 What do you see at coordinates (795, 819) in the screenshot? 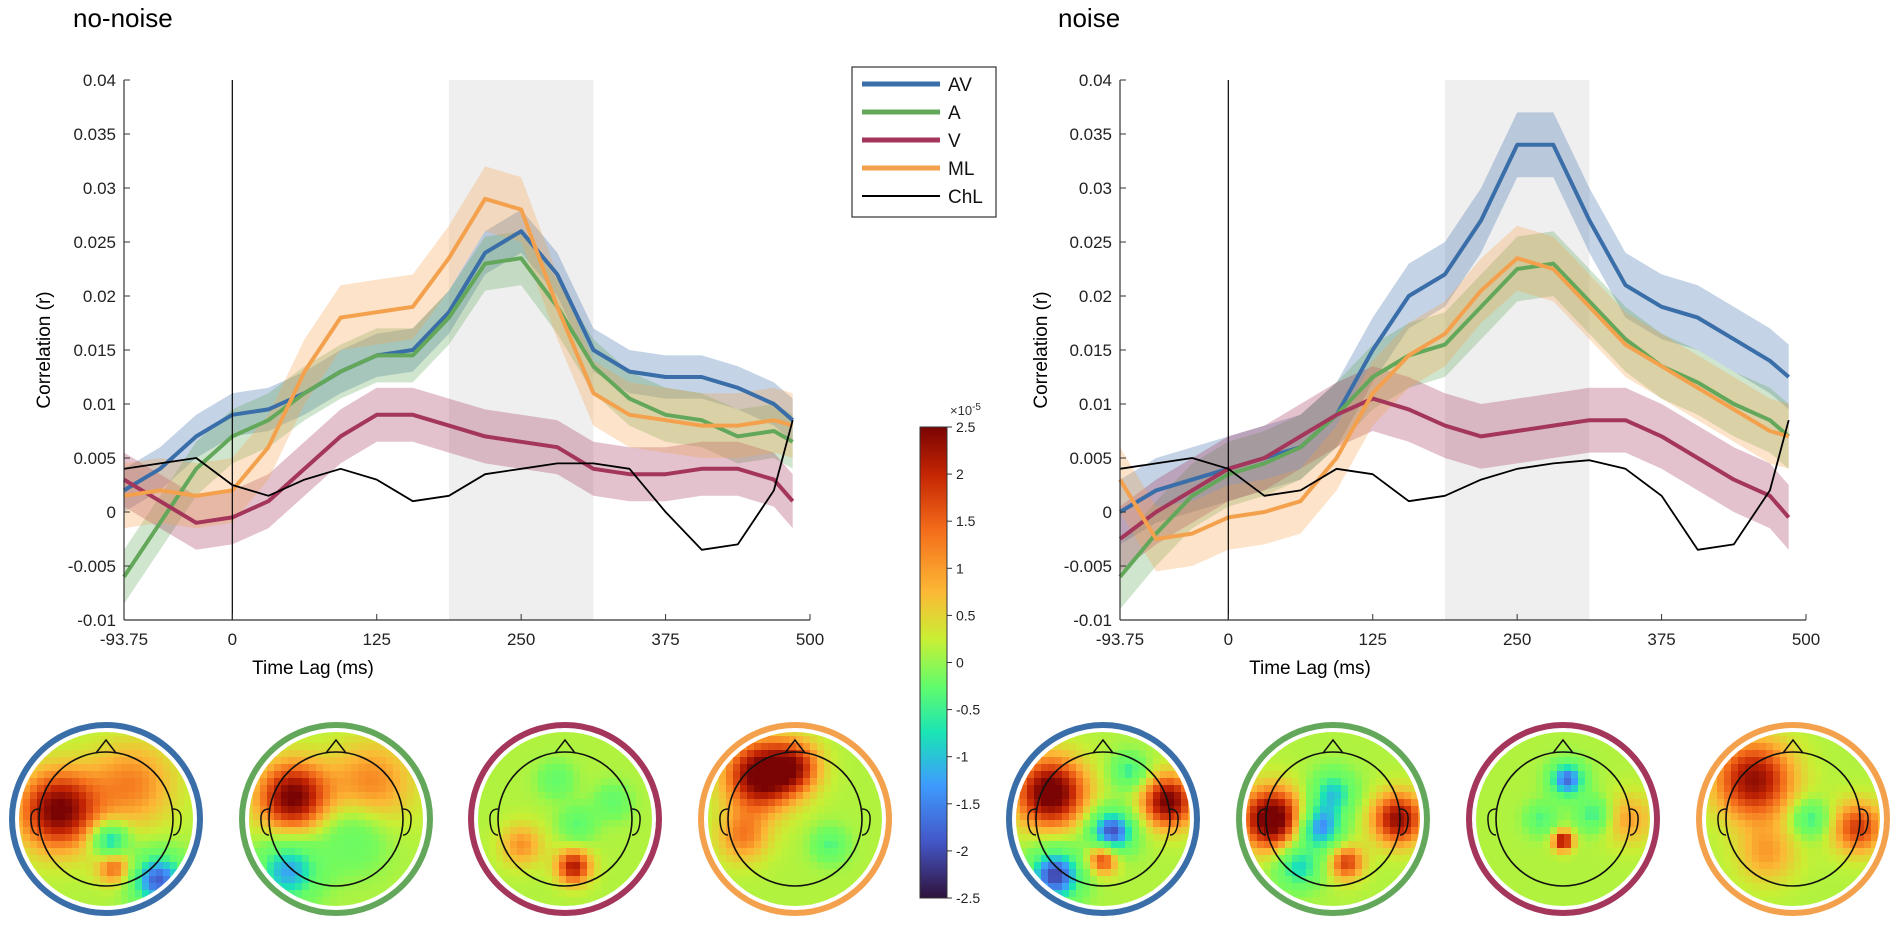
I see `topoplot-no-noise-ml` at bounding box center [795, 819].